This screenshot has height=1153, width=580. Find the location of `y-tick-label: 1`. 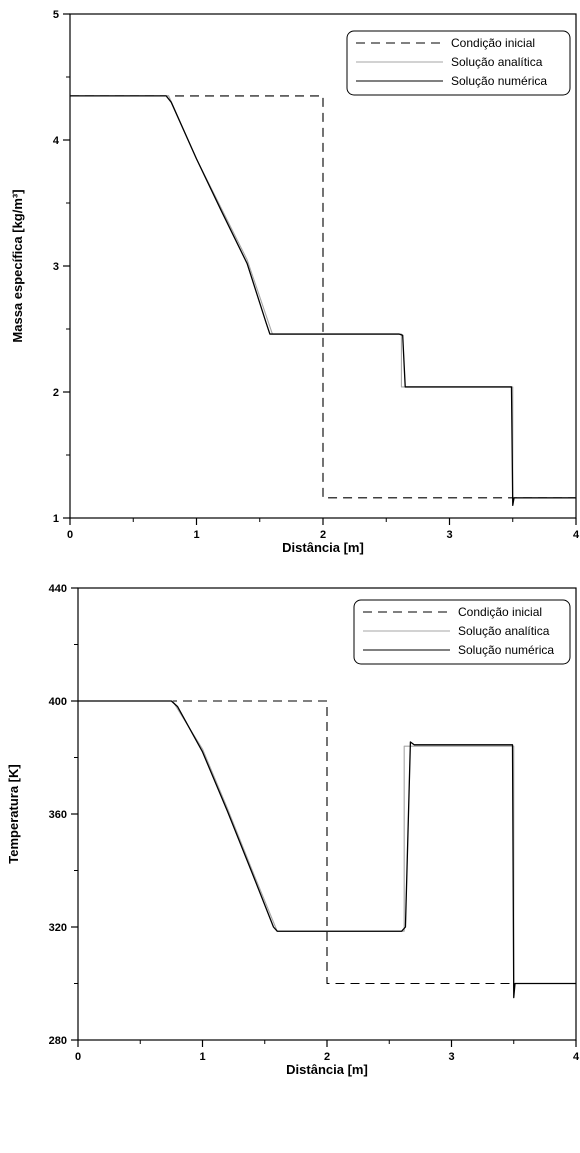

y-tick-label: 1 is located at coordinates (56, 519).